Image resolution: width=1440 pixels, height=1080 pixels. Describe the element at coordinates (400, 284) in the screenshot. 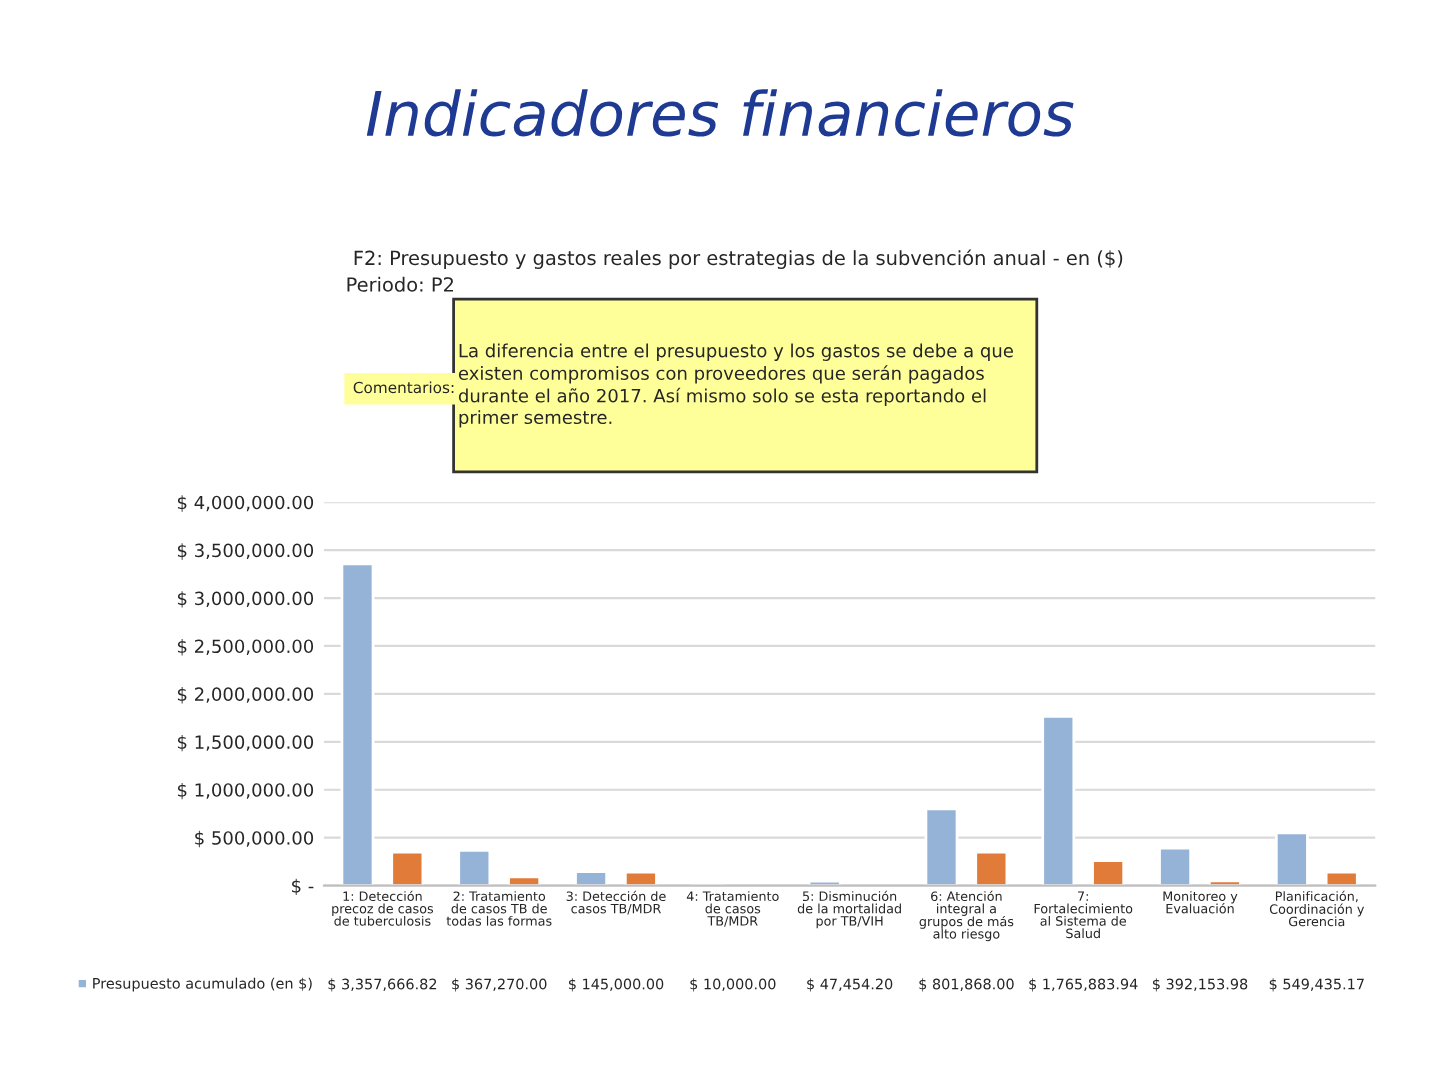

I see `text: Periodo: P2` at that location.